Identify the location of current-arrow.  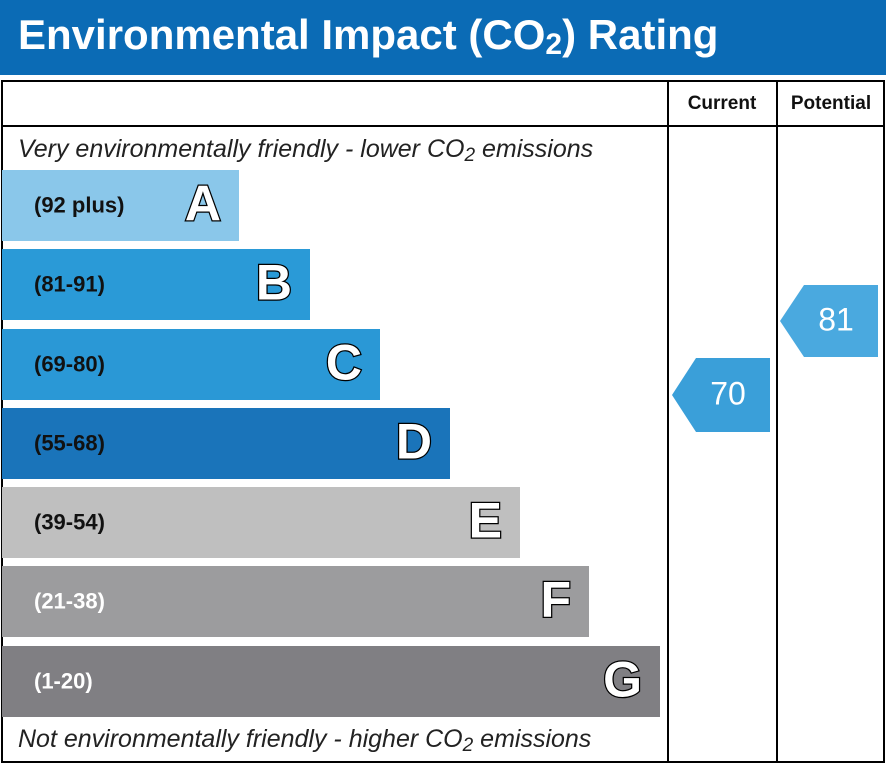
(721, 395).